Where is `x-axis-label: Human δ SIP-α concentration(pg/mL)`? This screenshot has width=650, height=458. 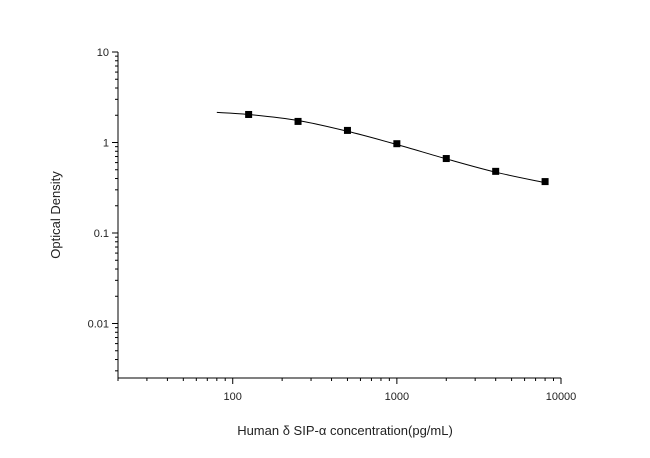
x-axis-label: Human δ SIP-α concentration(pg/mL) is located at coordinates (345, 430).